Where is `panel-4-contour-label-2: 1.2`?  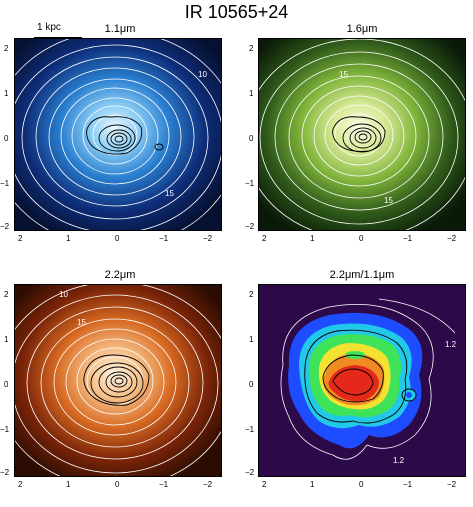
panel-4-contour-label-2: 1.2 is located at coordinates (399, 460).